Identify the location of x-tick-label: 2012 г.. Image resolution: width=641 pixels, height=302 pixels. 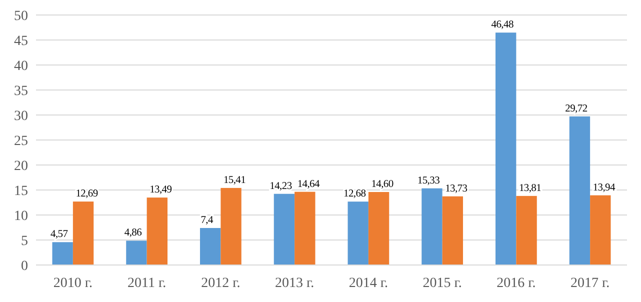
(220, 283).